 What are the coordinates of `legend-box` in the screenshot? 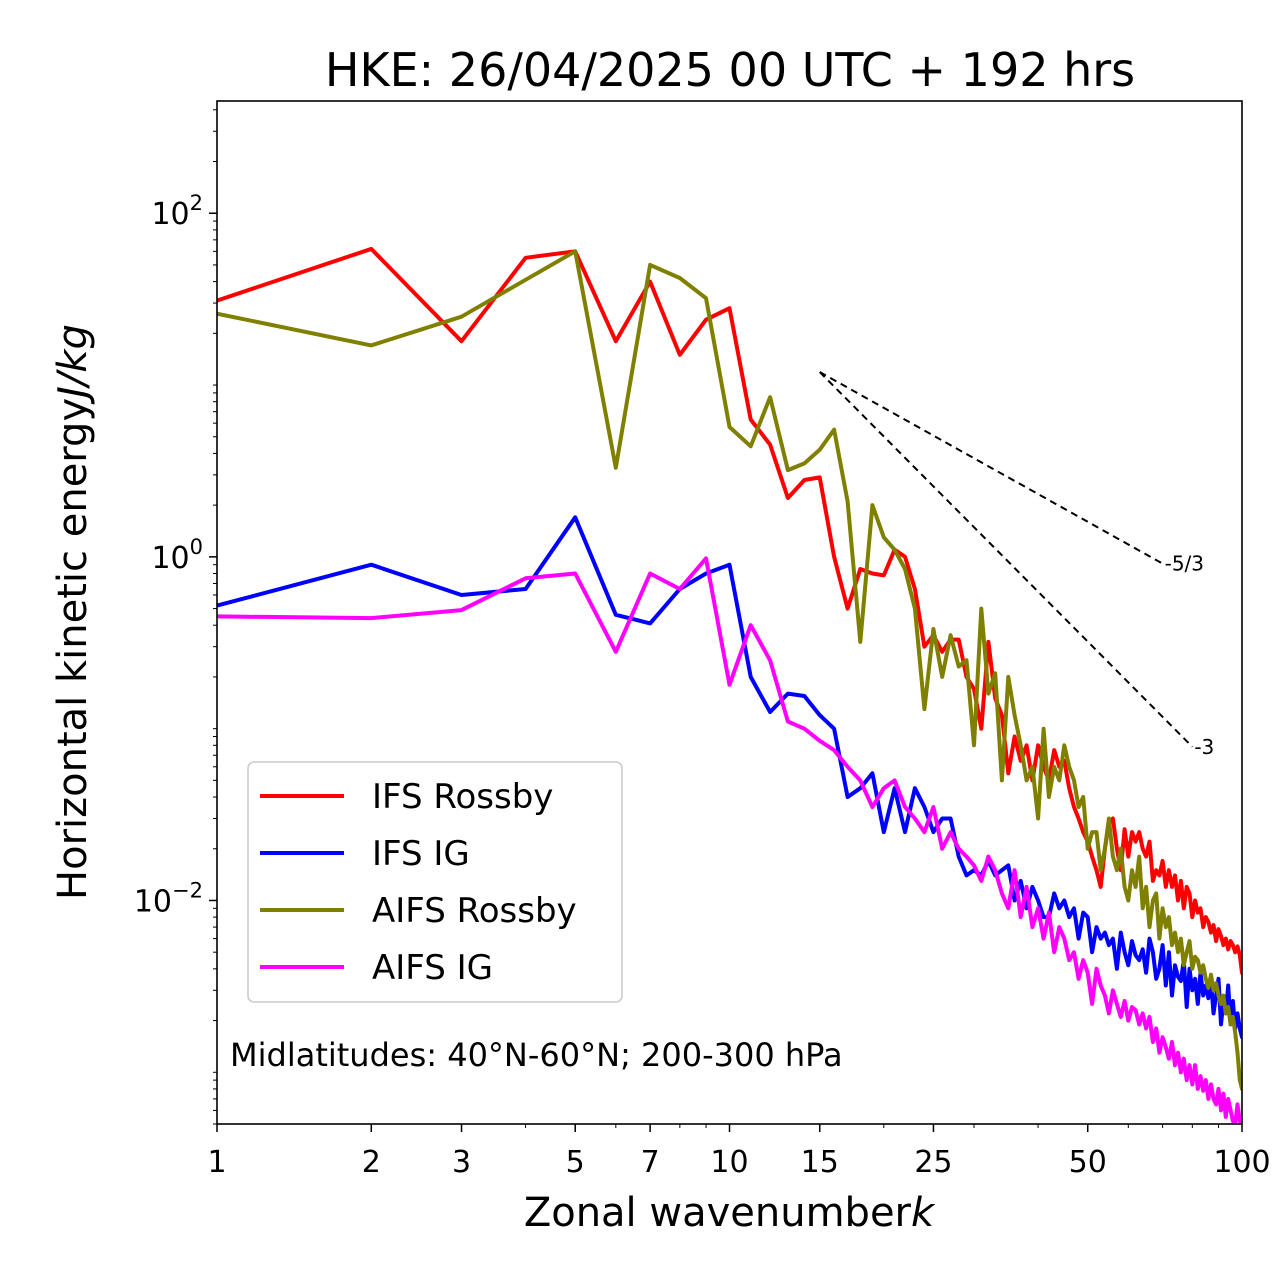 It's located at (435, 882).